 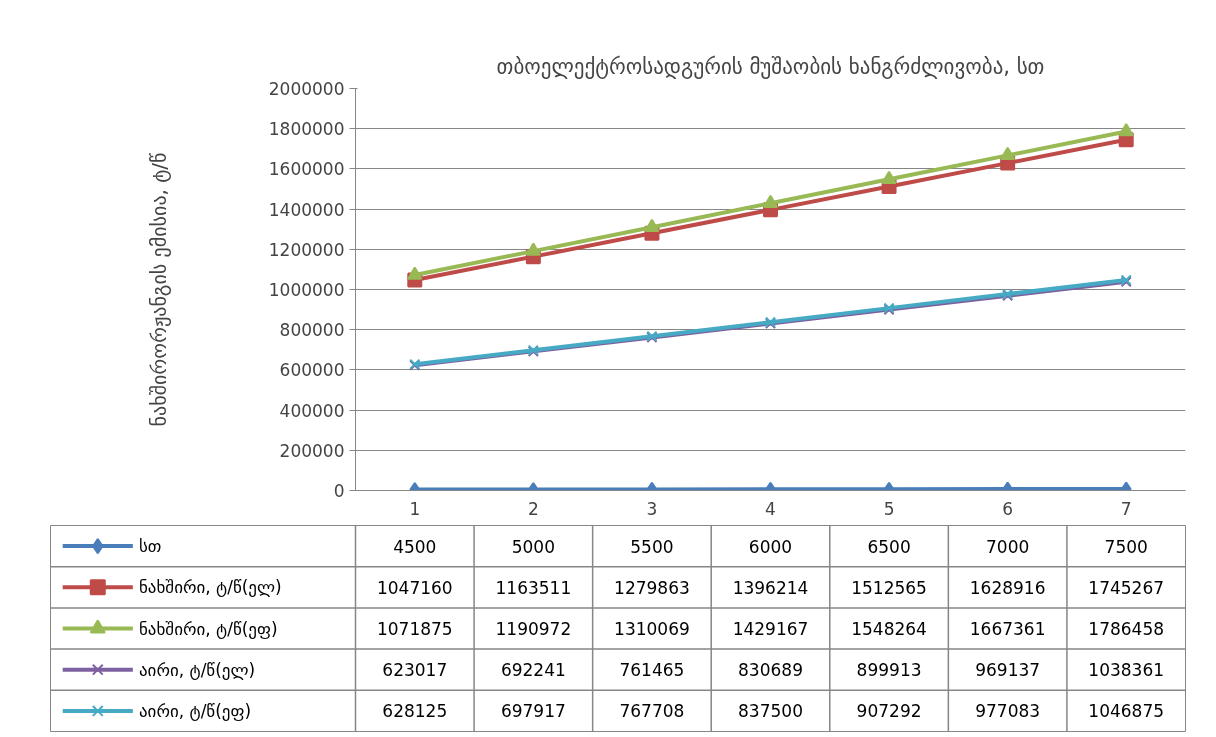 I want to click on chart-title: თბოელექტროსადგურის მუშაობის ხანგრძლივობა, სთ, so click(x=770, y=66).